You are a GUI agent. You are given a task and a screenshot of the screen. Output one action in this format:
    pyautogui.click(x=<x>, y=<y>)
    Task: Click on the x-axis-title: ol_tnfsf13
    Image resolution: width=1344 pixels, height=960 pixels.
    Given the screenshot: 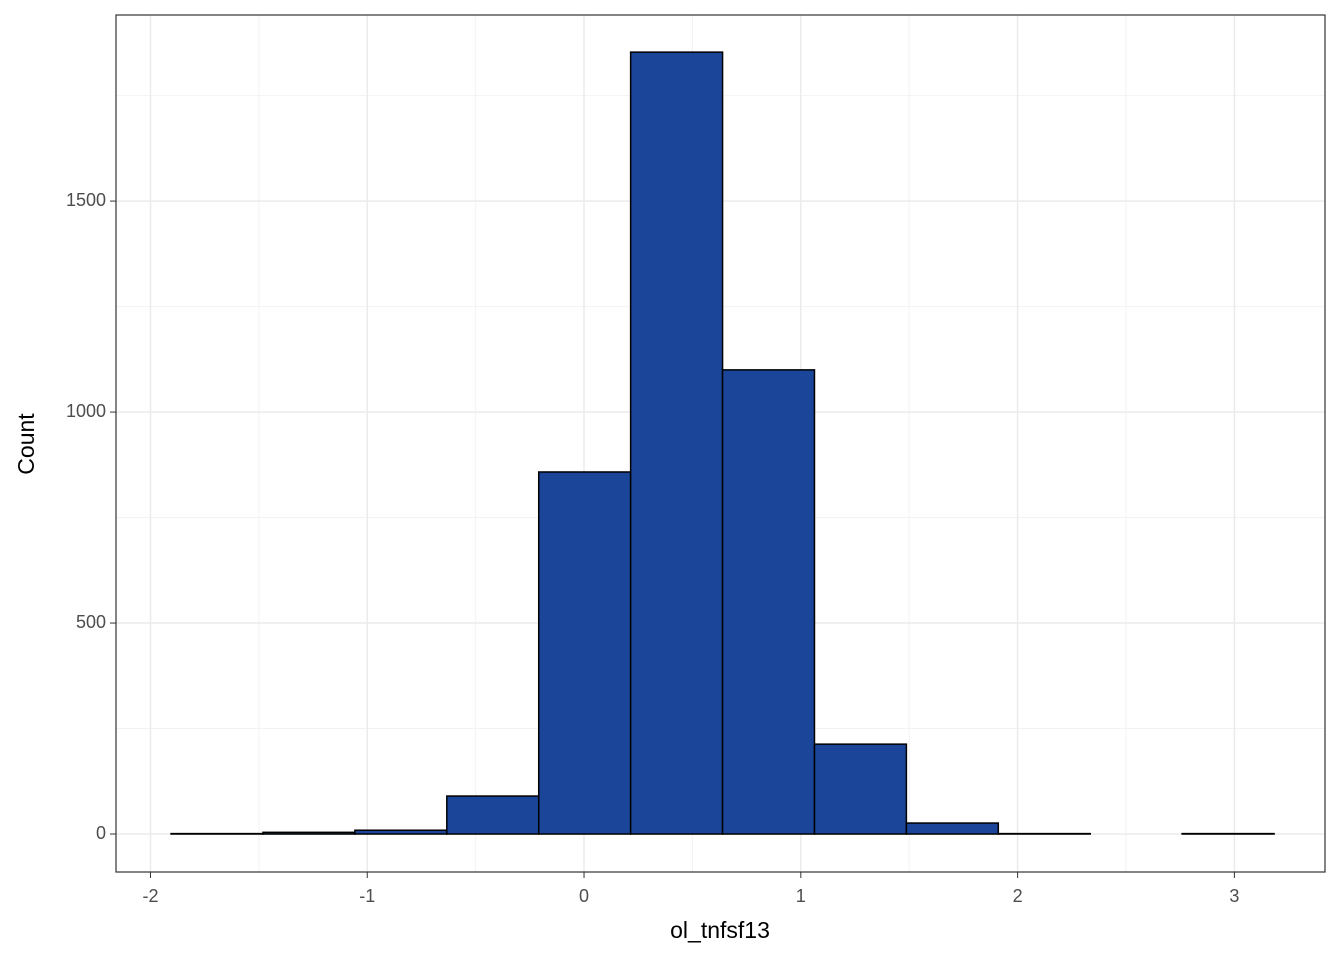 What is the action you would take?
    pyautogui.click(x=720, y=930)
    